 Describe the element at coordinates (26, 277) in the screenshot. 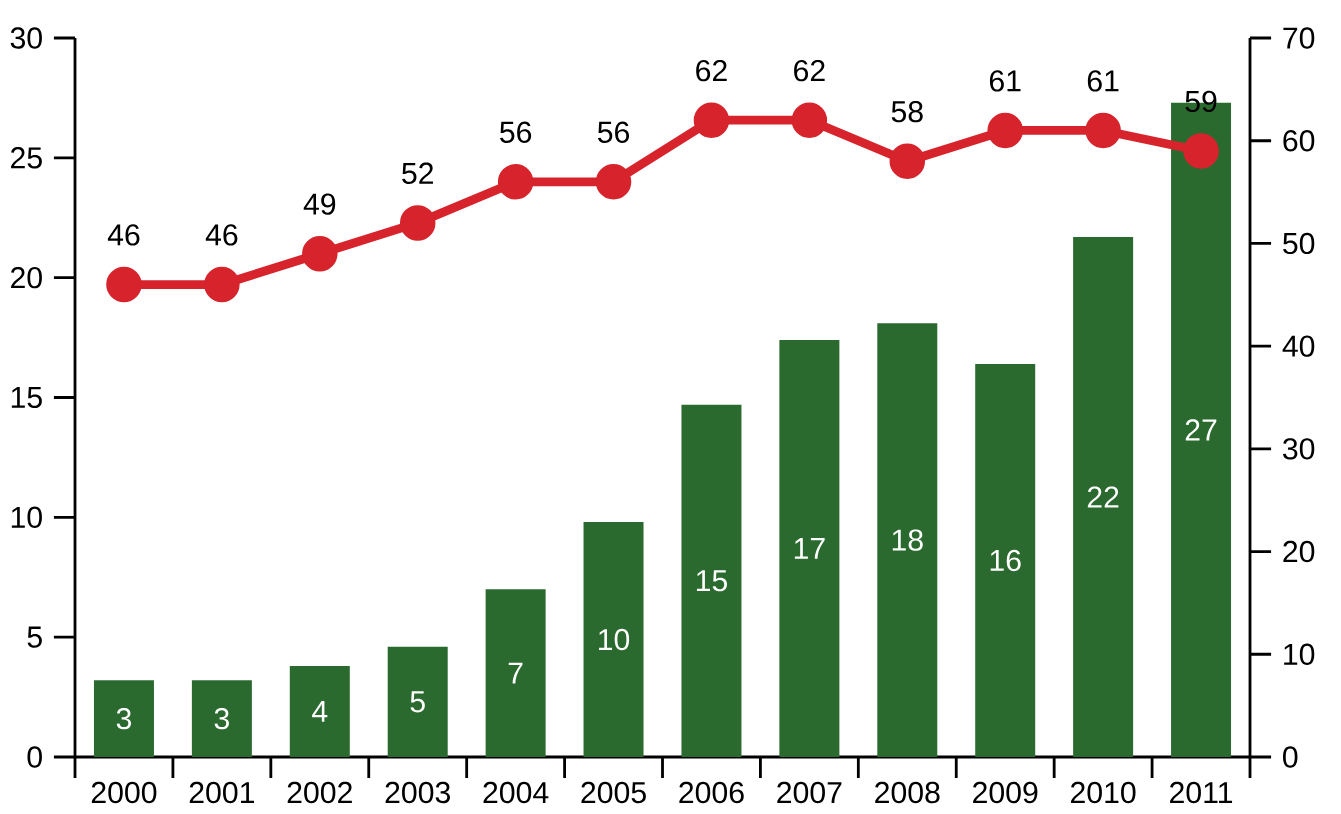

I see `y-tick-label: 20` at that location.